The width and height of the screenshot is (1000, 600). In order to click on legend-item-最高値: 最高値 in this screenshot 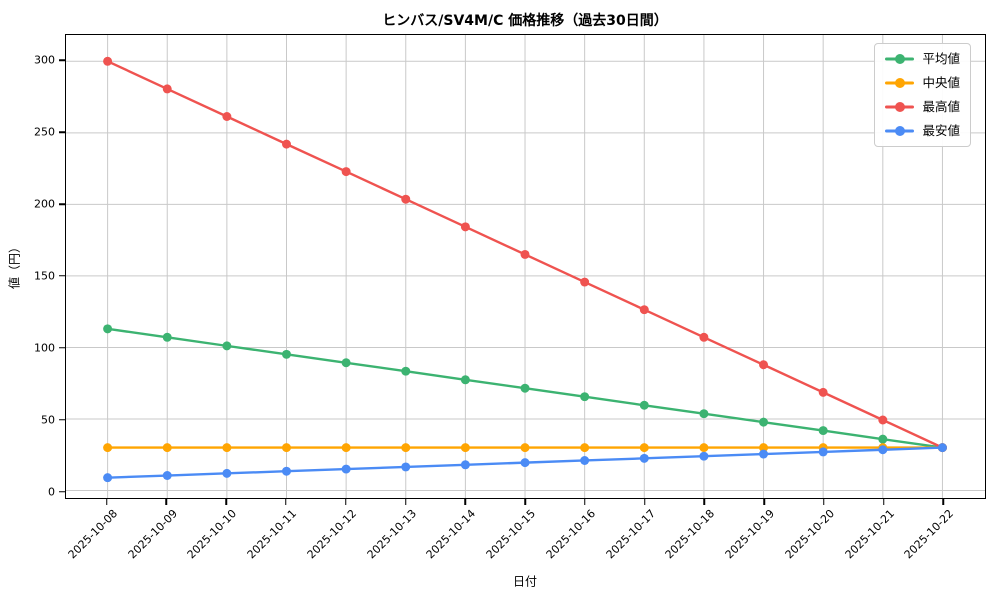, I will do `click(922, 107)`.